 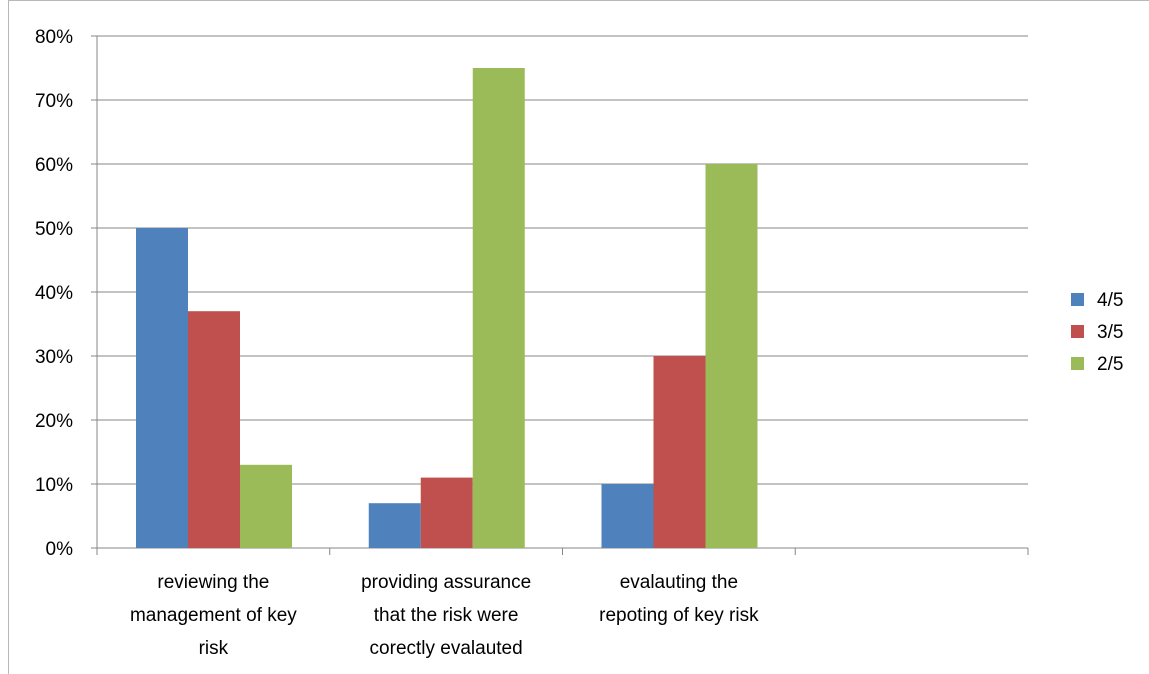 I want to click on x-category-label: providing assurance, so click(x=446, y=582).